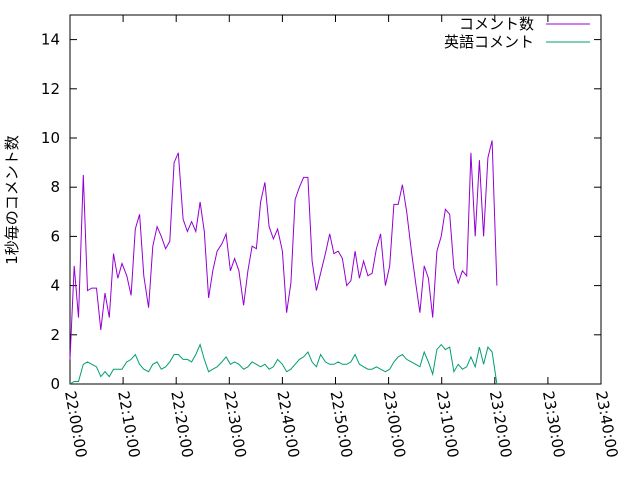 The width and height of the screenshot is (640, 480). What do you see at coordinates (496, 24) in the screenshot?
I see `legend-label-1: コメント数` at bounding box center [496, 24].